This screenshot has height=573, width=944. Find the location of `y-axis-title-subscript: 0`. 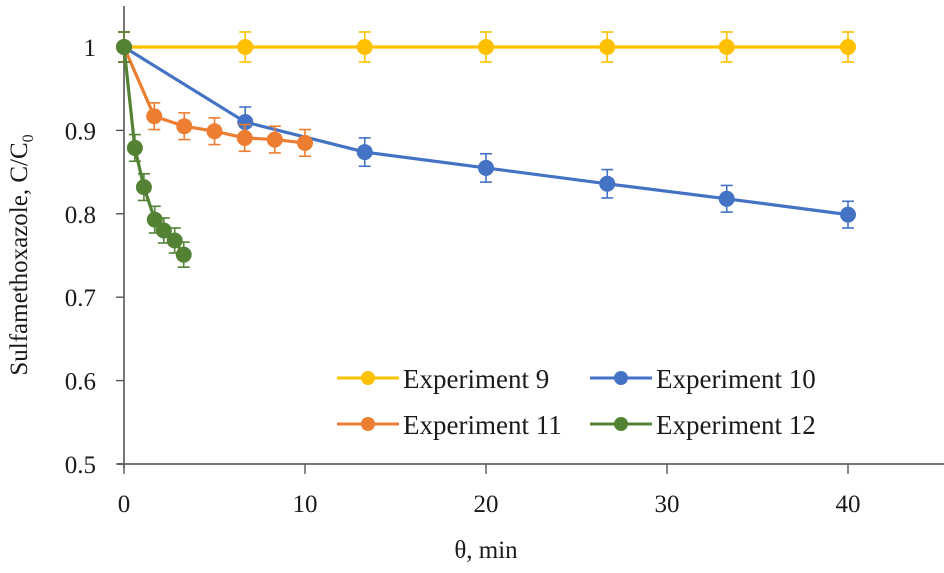

y-axis-title-subscript: 0 is located at coordinates (28, 138).